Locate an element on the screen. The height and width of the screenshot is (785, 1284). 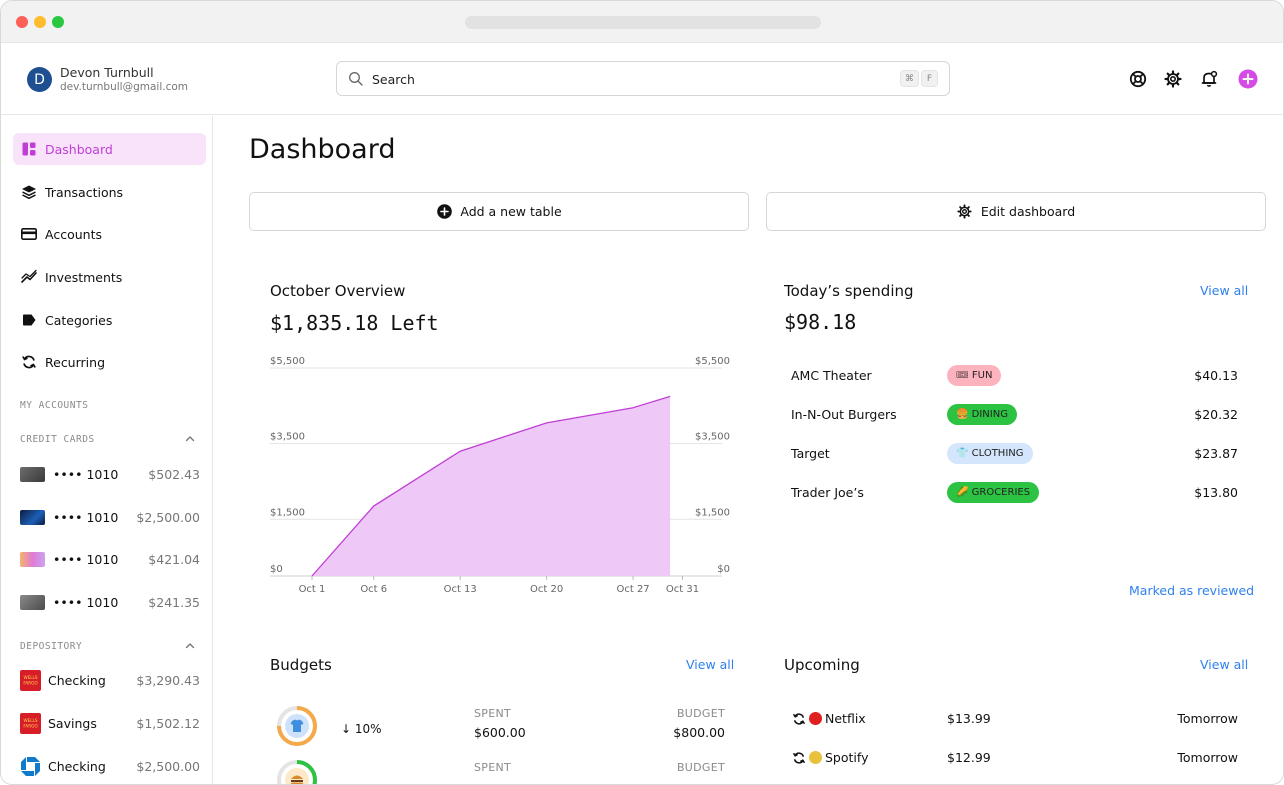
category-tag-groceries: 🌽 GROCERIES is located at coordinates (993, 492).